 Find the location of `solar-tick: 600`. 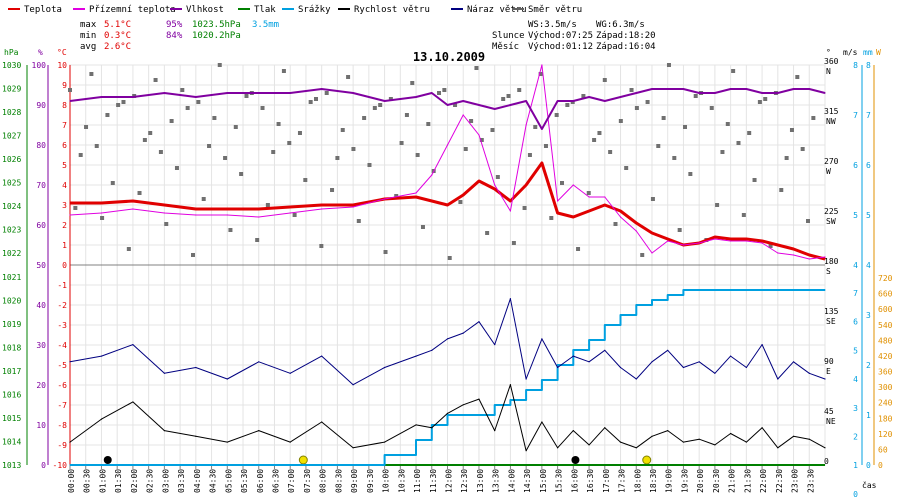

solar-tick: 600 is located at coordinates (885, 309).